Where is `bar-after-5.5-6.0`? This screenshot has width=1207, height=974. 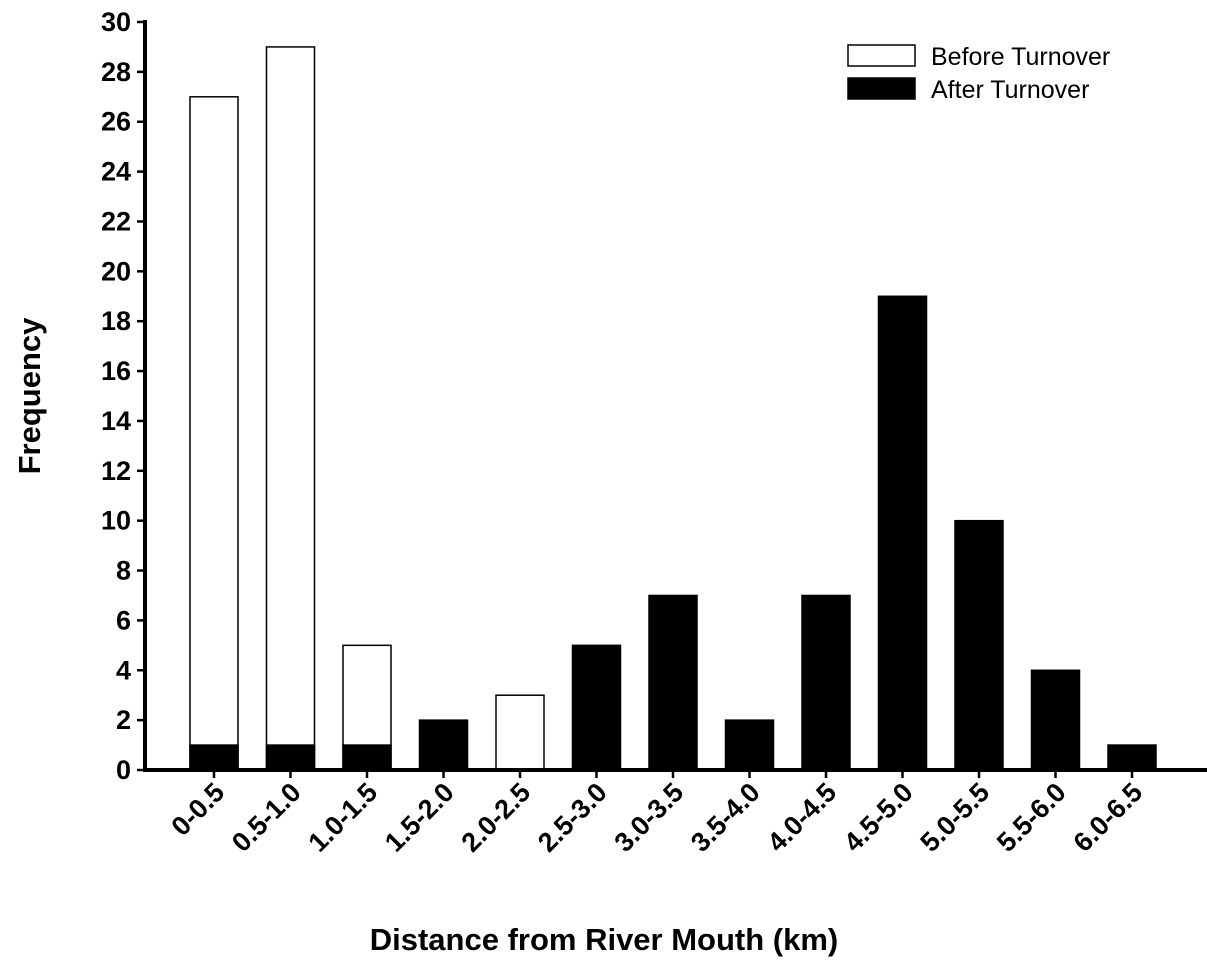 bar-after-5.5-6.0 is located at coordinates (1055, 720).